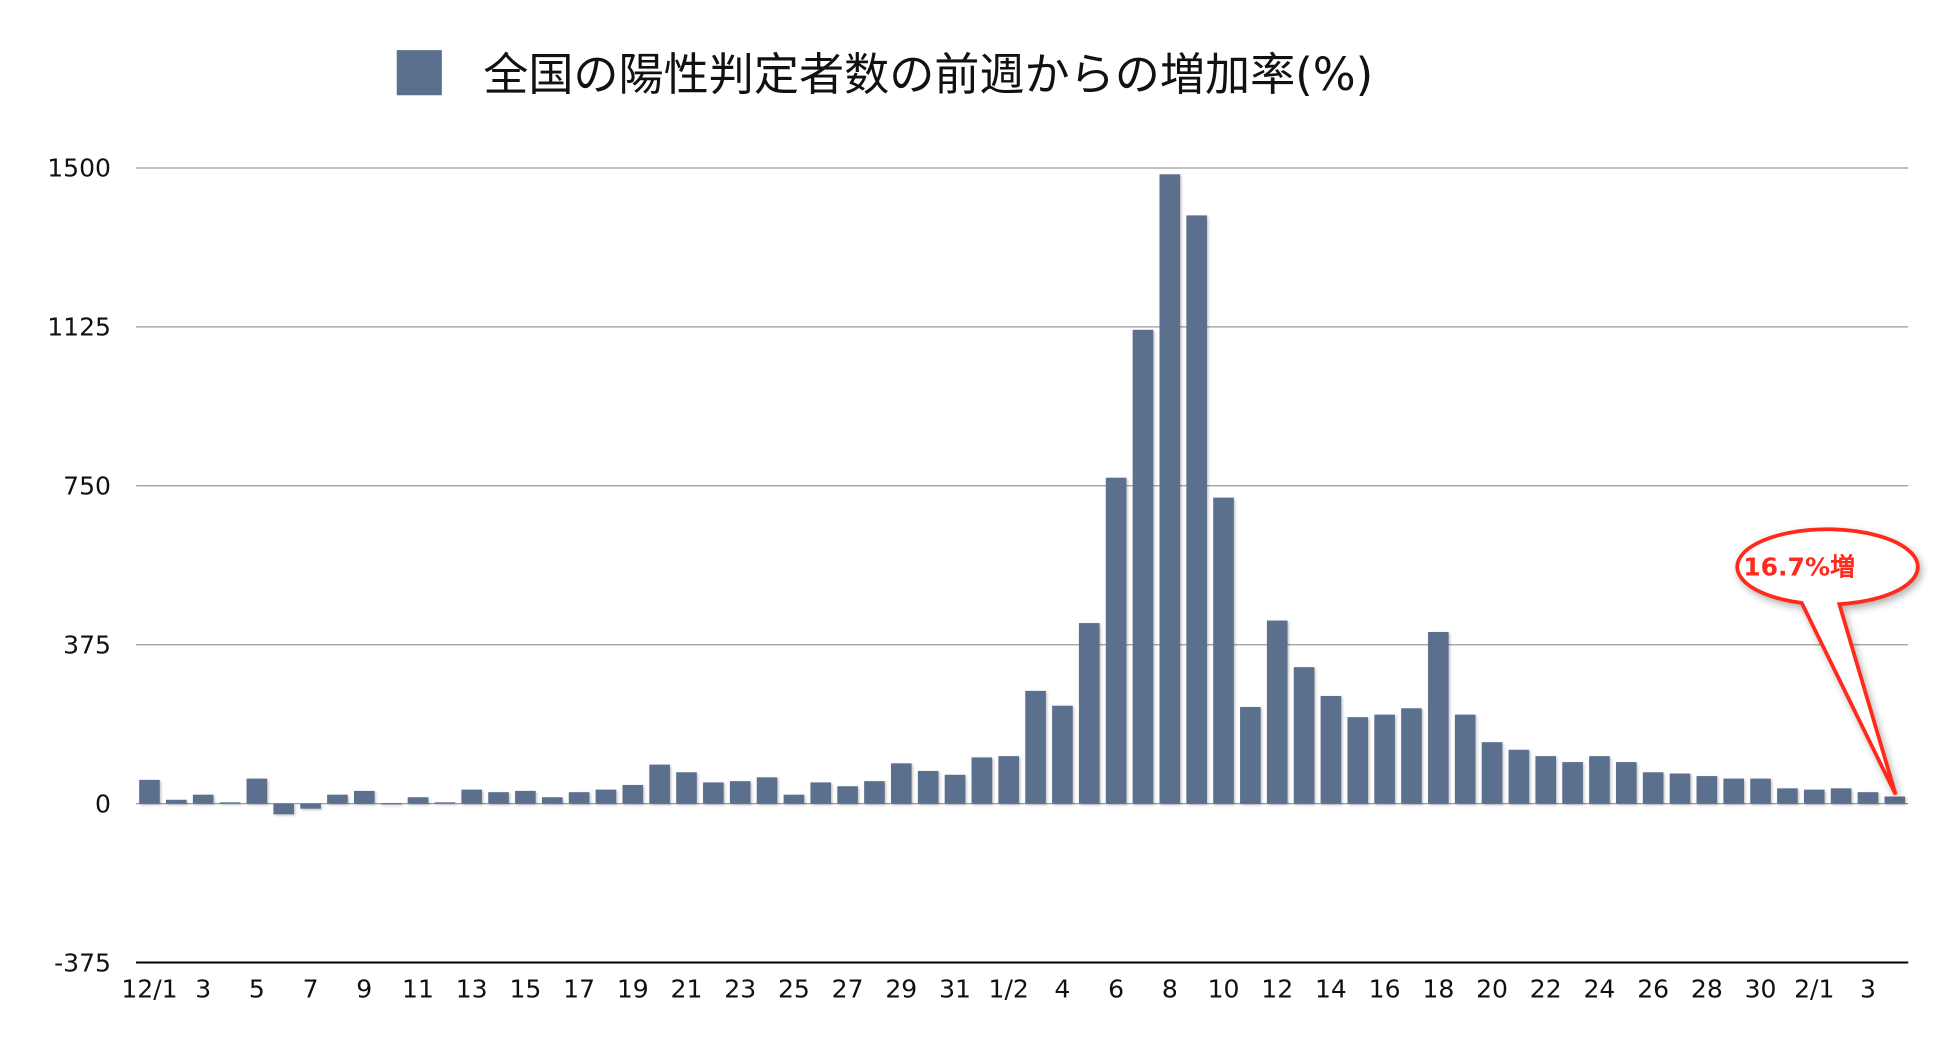 Image resolution: width=1944 pixels, height=1044 pixels. I want to click on chart-title: 全国の陽性判定者数の前週からの増加率(%), so click(928, 74).